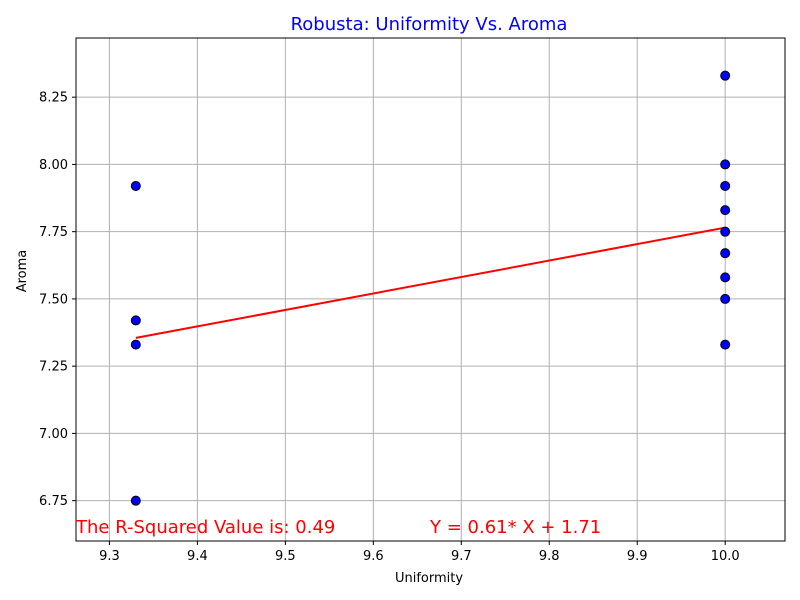  I want to click on x-tick-label: 9.4, so click(197, 556).